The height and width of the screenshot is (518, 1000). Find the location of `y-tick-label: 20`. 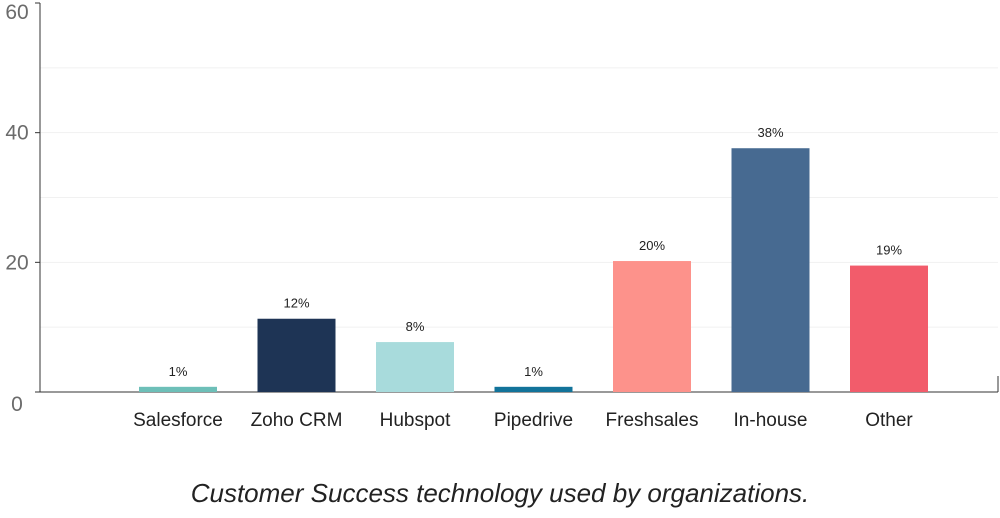

y-tick-label: 20 is located at coordinates (16, 262).